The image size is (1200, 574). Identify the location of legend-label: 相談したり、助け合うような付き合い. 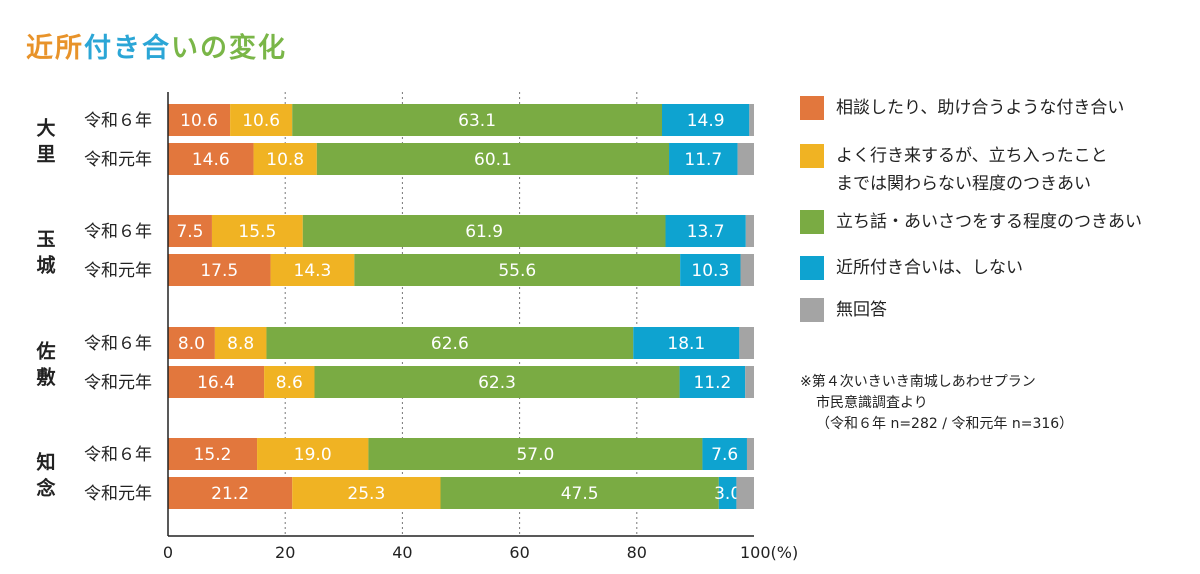
(980, 108).